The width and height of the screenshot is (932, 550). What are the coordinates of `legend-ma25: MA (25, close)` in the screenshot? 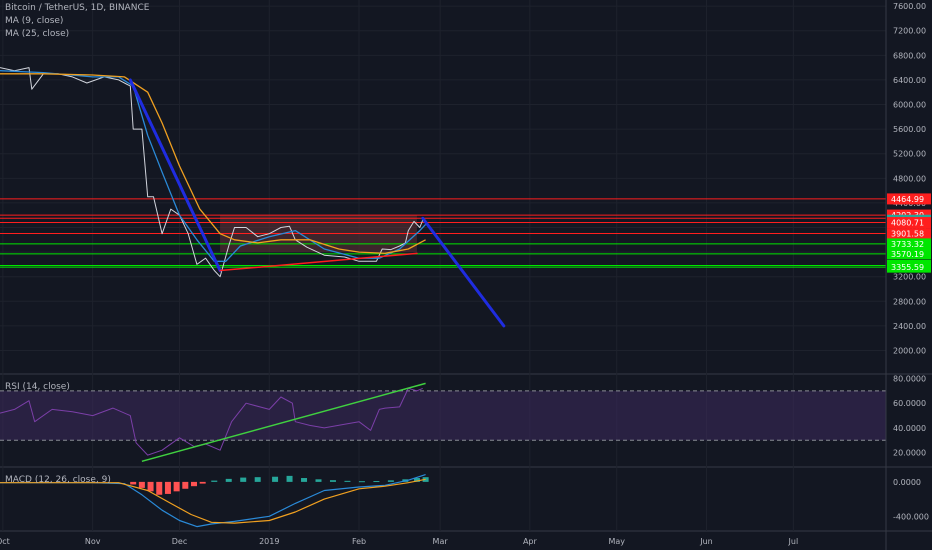 It's located at (37, 34).